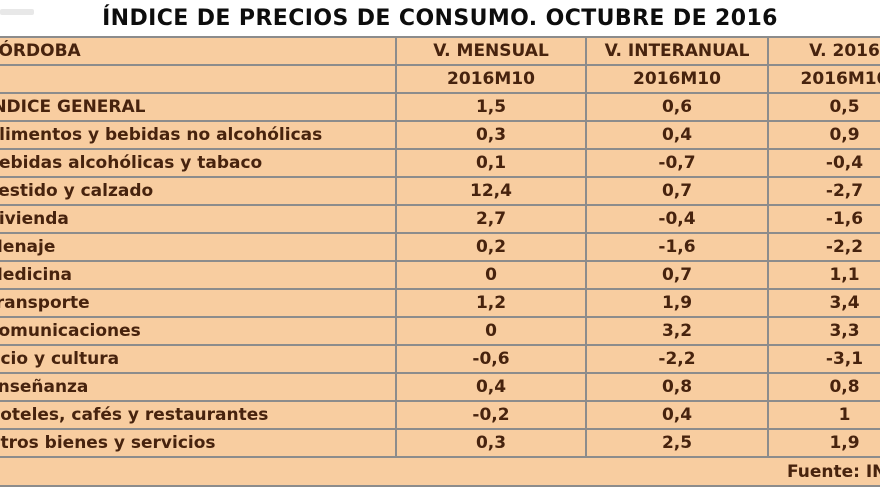  What do you see at coordinates (491, 219) in the screenshot?
I see `value-cell: 2,7` at bounding box center [491, 219].